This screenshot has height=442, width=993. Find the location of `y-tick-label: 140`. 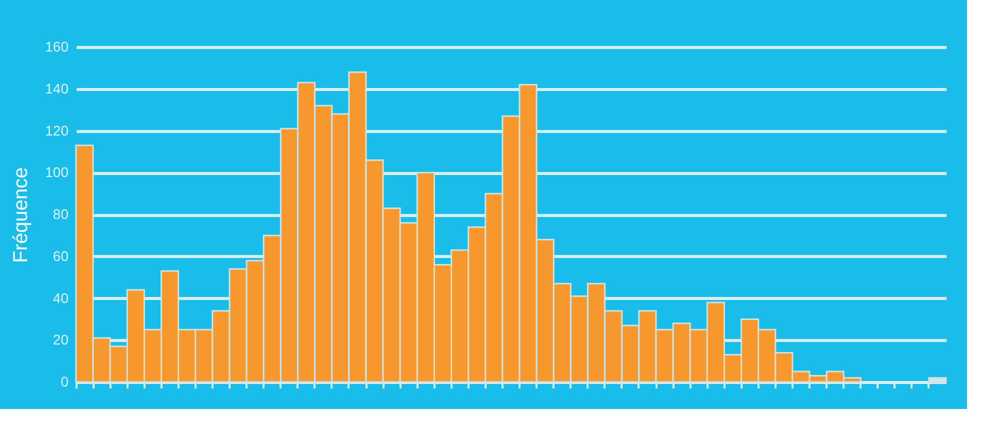

y-tick-label: 140 is located at coordinates (57, 88).